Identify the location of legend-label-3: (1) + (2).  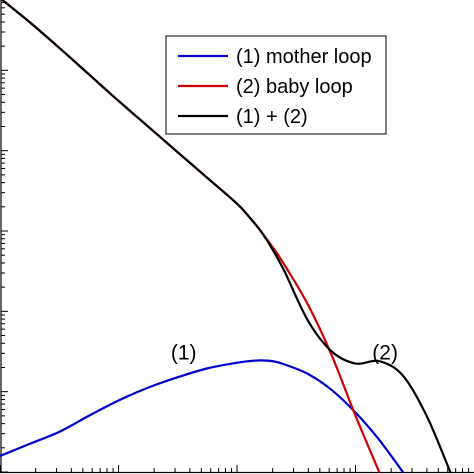
(272, 117).